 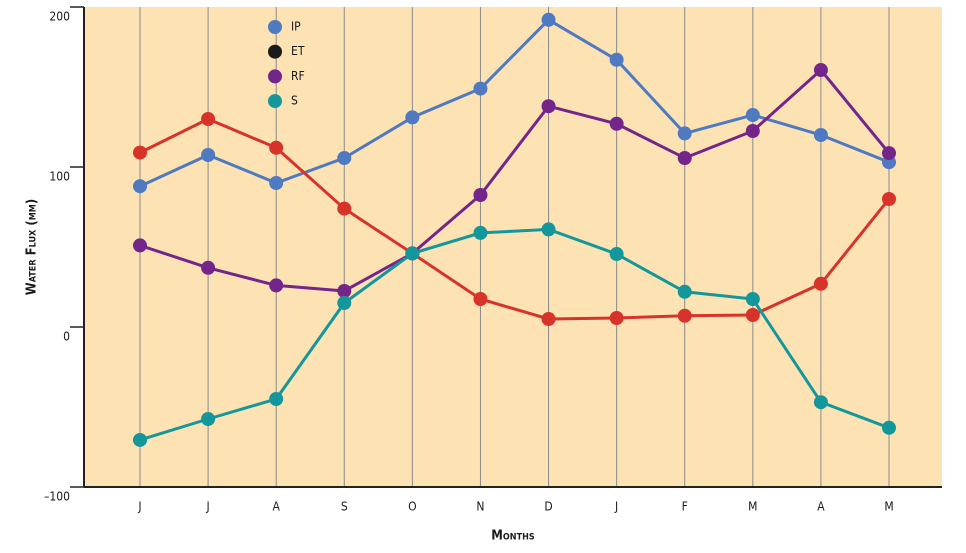 I want to click on legend-label: RF, so click(x=298, y=76).